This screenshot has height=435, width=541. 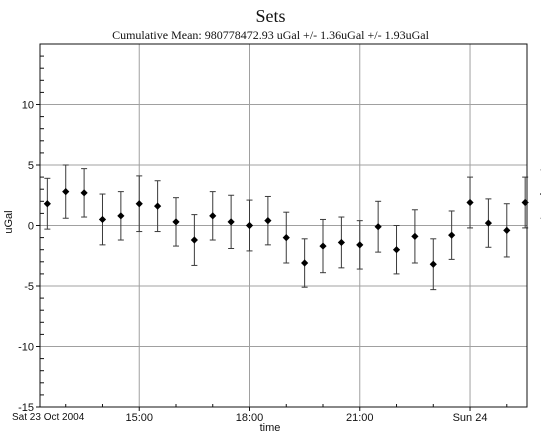 I want to click on date-label: Sat 23 Oct 2004, so click(x=48, y=417).